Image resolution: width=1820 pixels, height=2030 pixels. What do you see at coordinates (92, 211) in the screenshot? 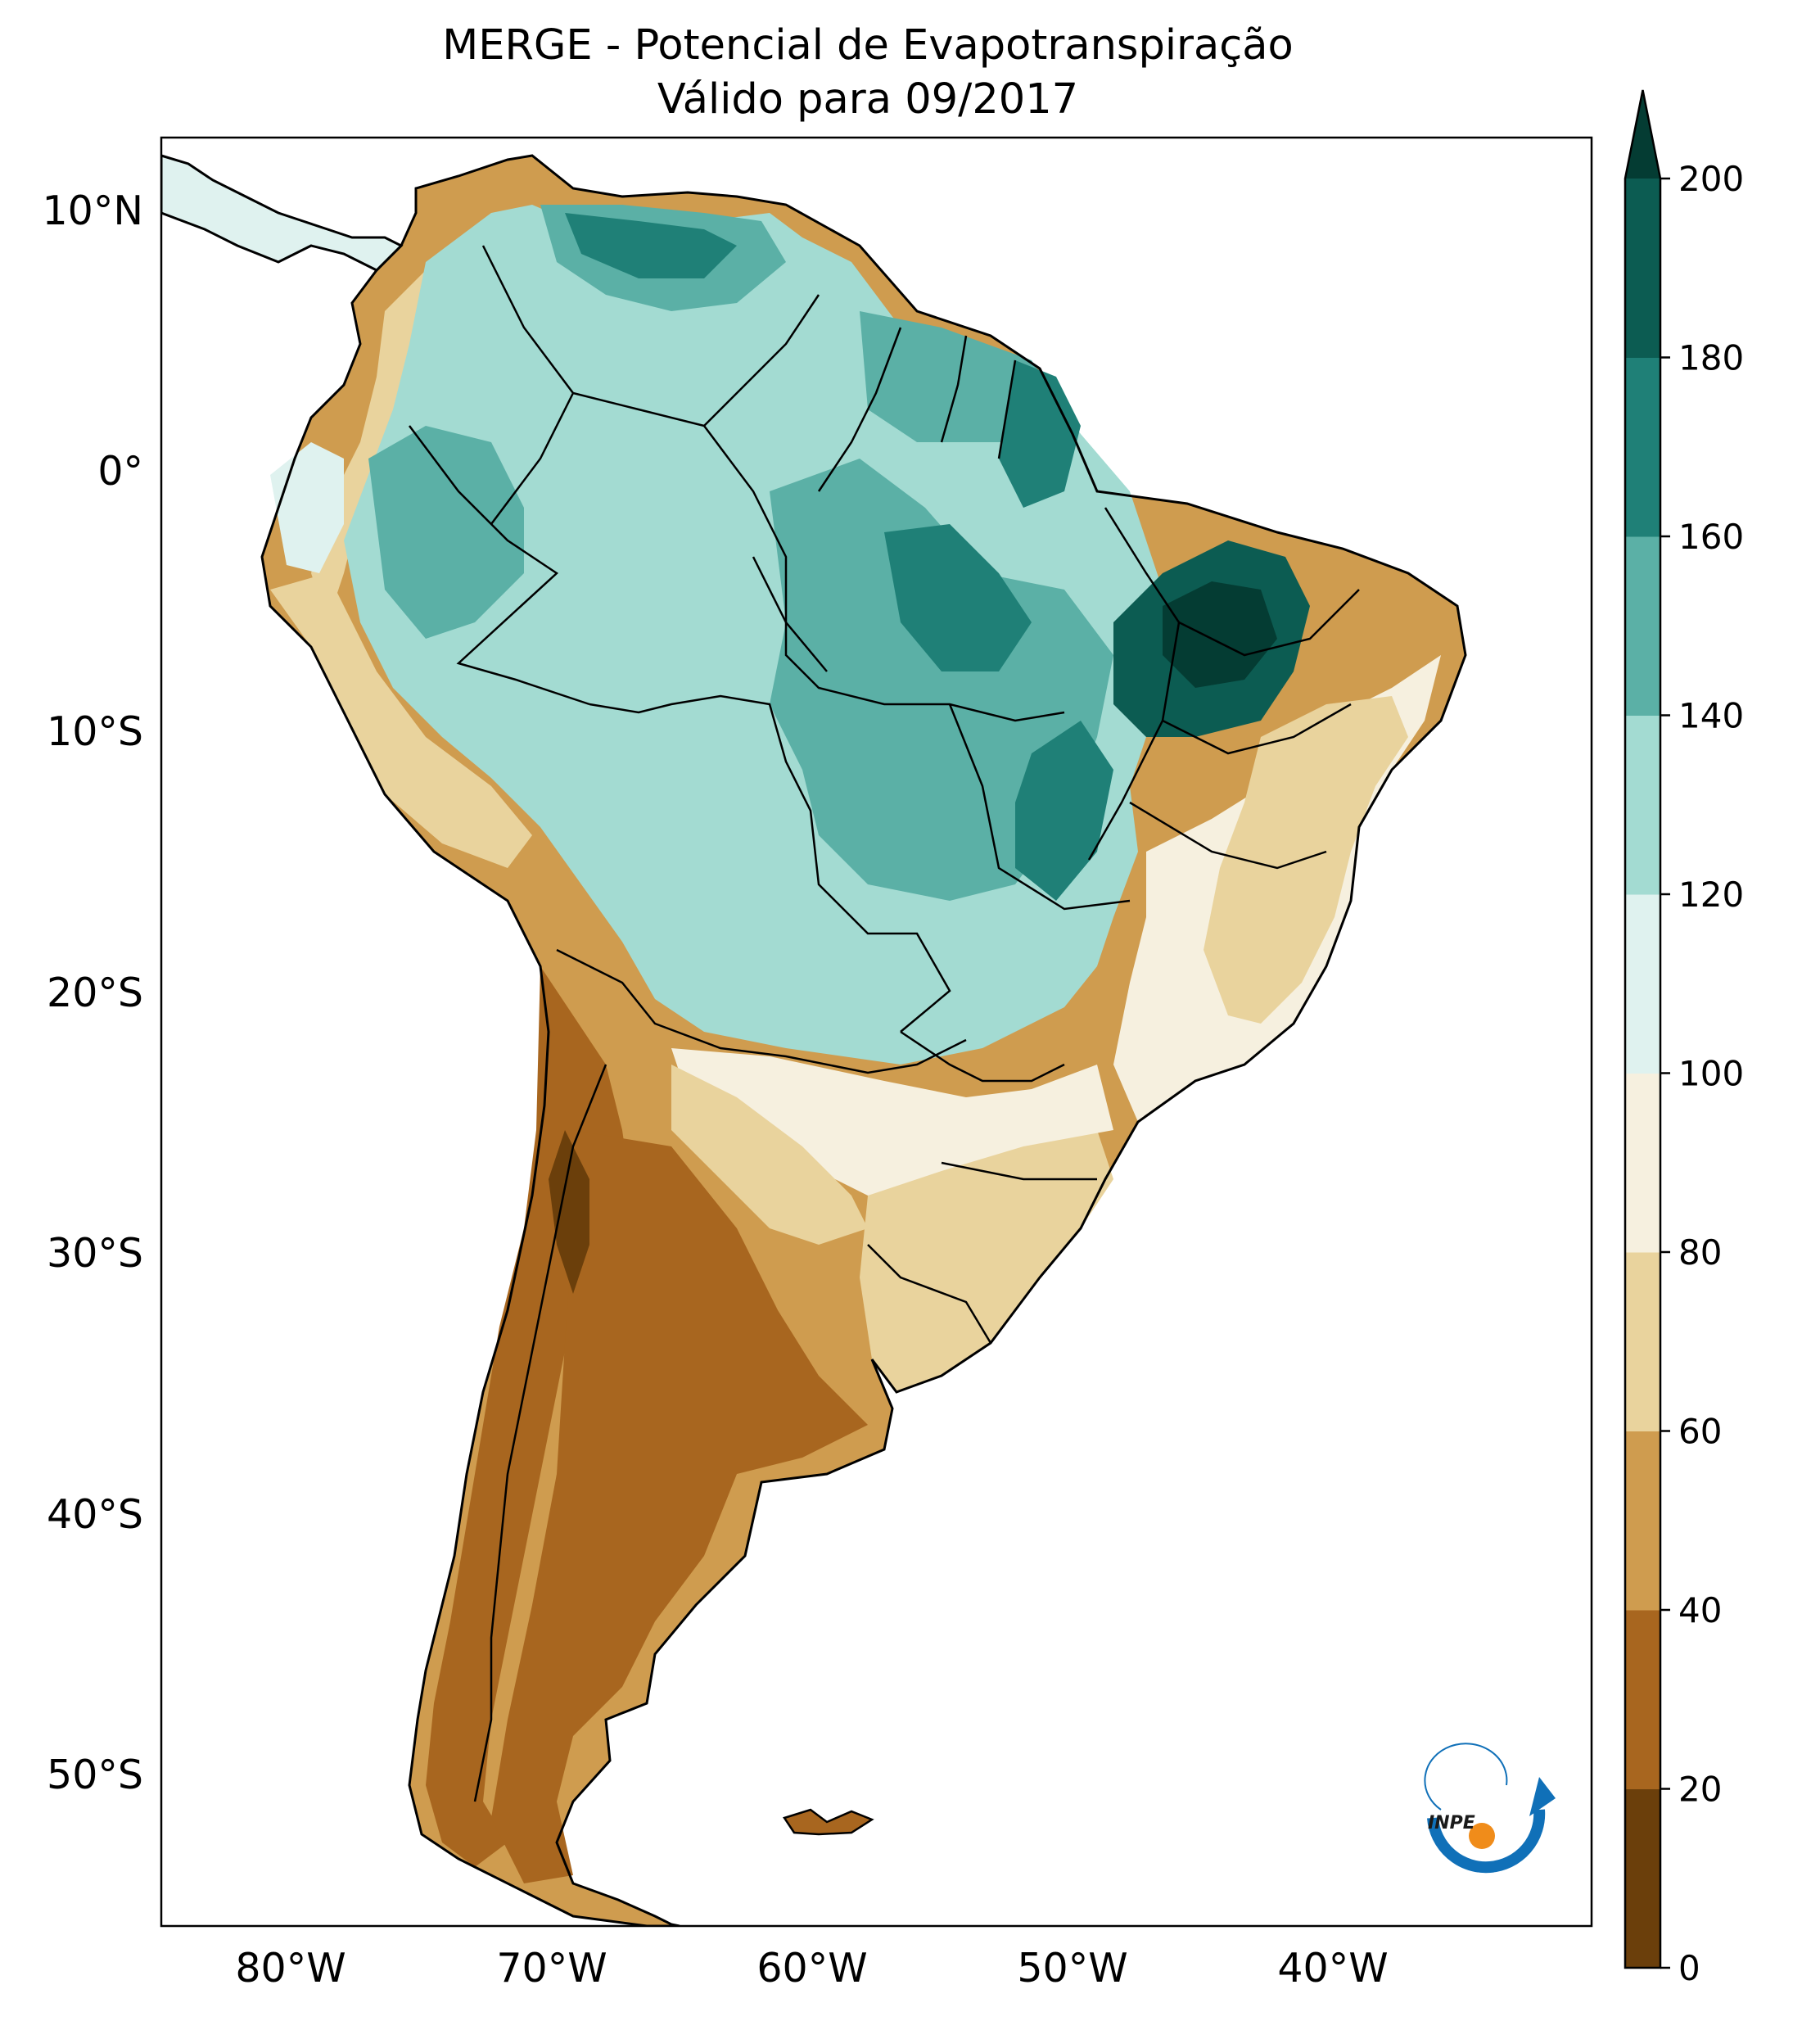
I see `lat-label: 10°N` at bounding box center [92, 211].